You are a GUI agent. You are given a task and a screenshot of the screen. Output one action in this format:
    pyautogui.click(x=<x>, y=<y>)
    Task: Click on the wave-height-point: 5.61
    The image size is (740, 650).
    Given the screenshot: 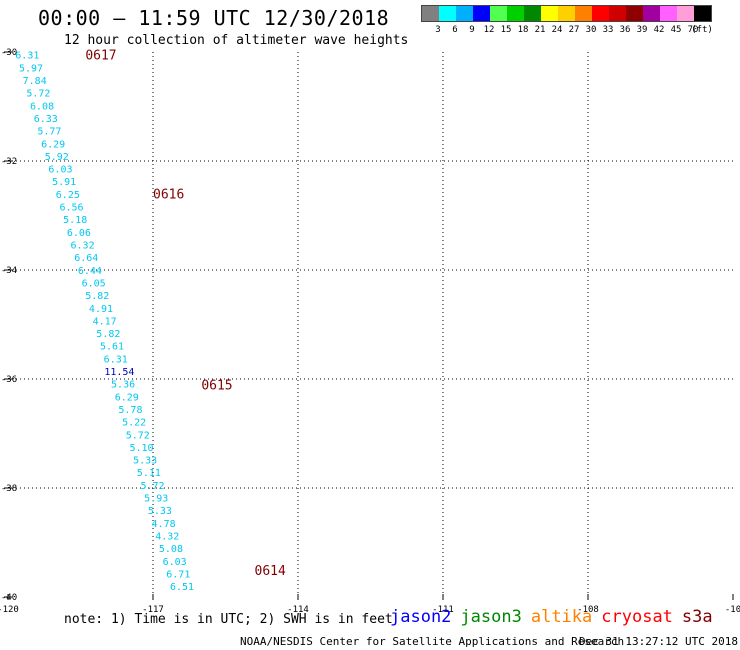 What is the action you would take?
    pyautogui.click(x=112, y=347)
    